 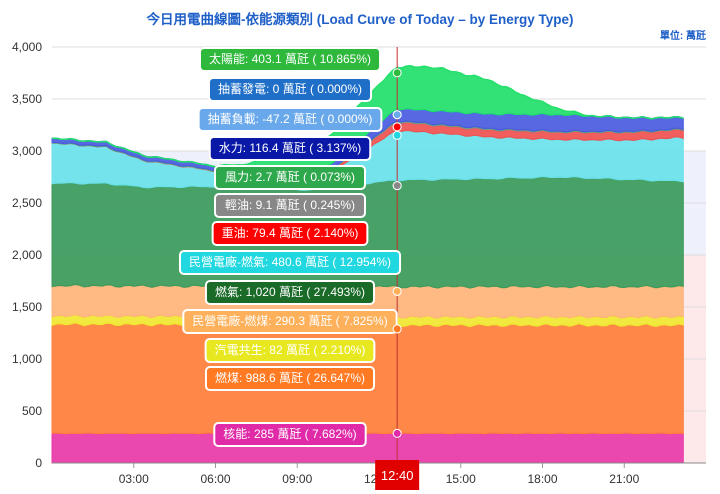 I want to click on y-tick-label: 3,500, so click(x=27, y=99).